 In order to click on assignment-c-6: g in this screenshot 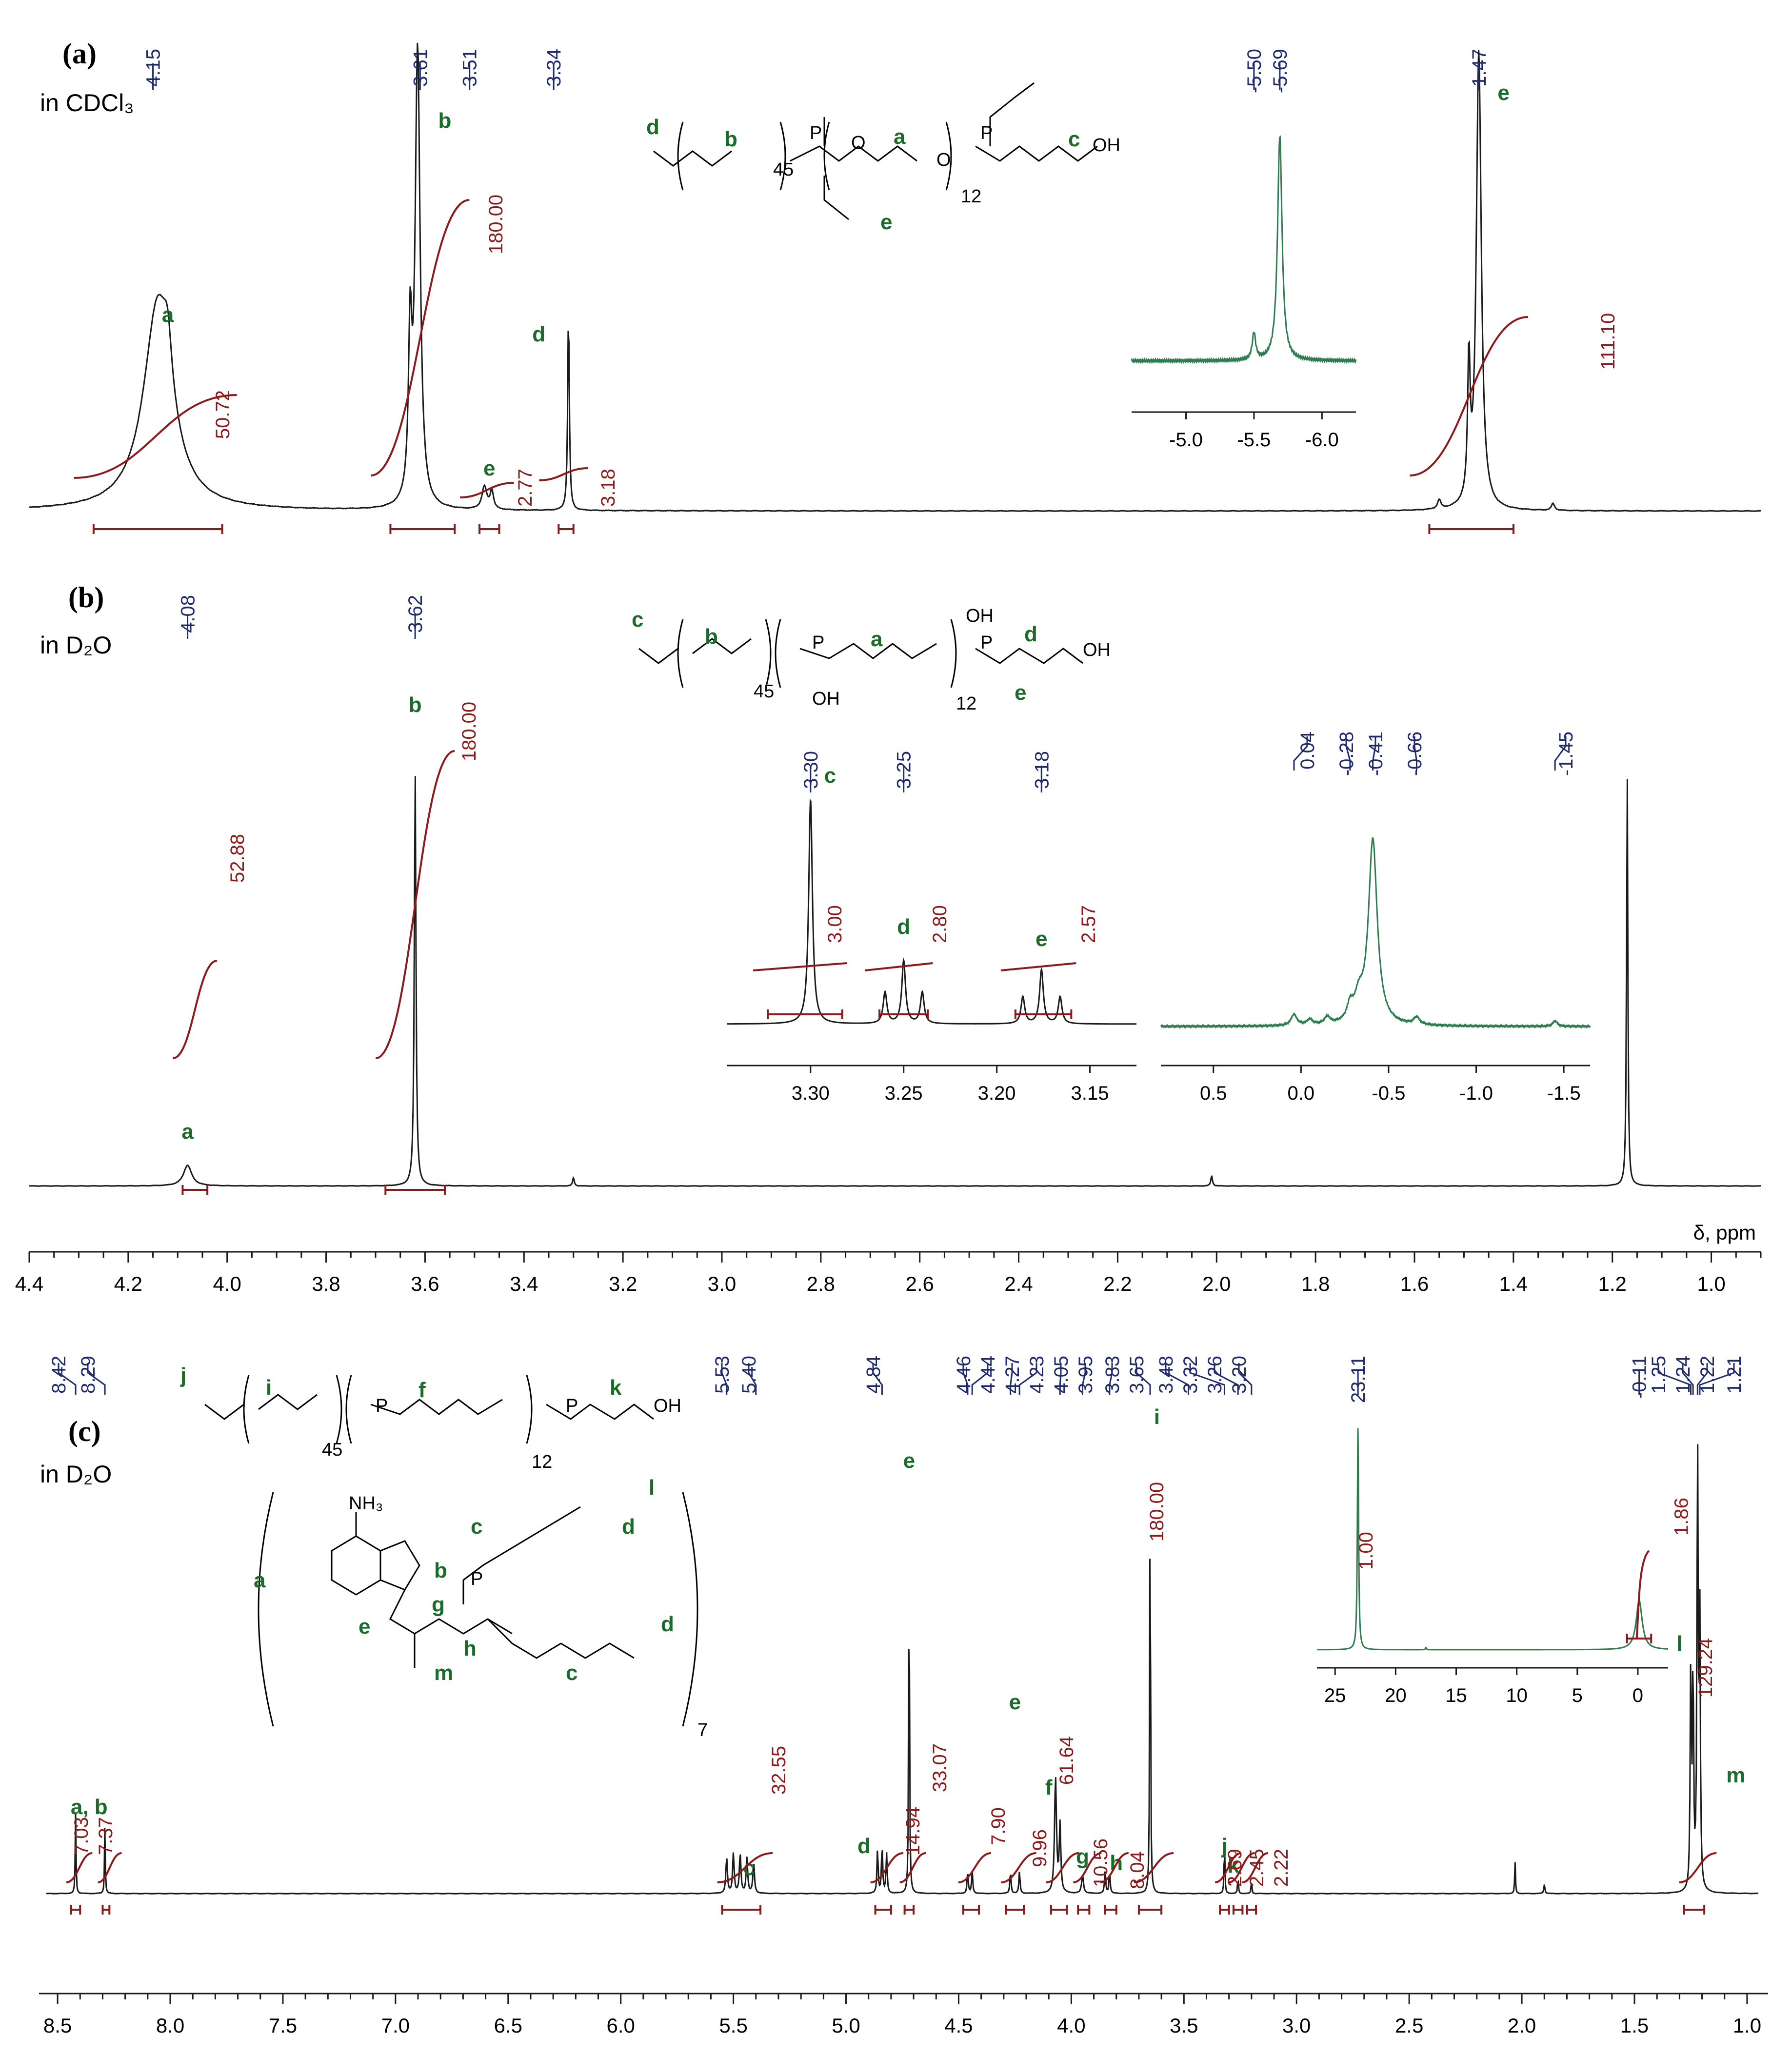, I will do `click(1082, 1857)`.